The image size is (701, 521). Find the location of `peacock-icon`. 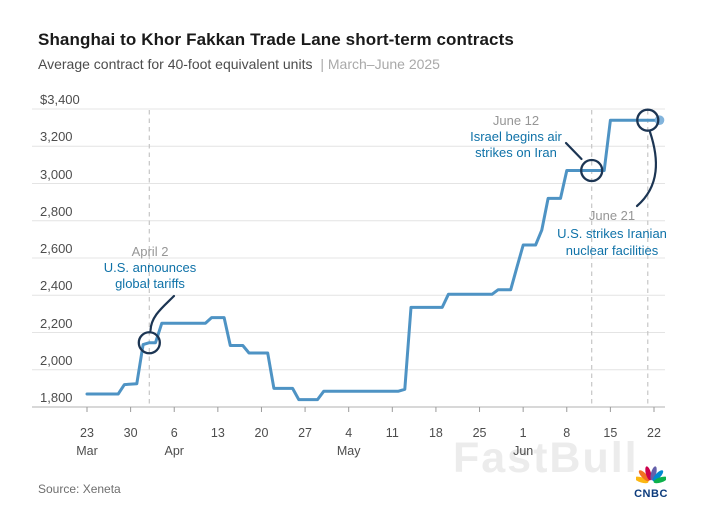

peacock-icon is located at coordinates (651, 475).